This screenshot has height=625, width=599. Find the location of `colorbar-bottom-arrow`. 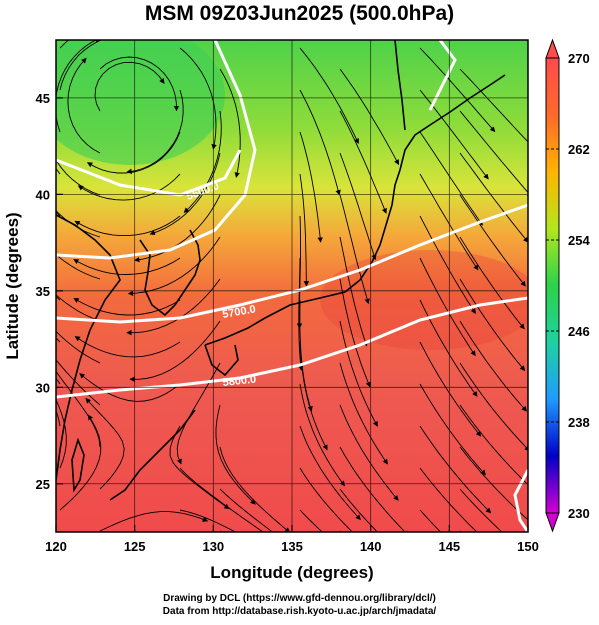

colorbar-bottom-arrow is located at coordinates (552, 522).